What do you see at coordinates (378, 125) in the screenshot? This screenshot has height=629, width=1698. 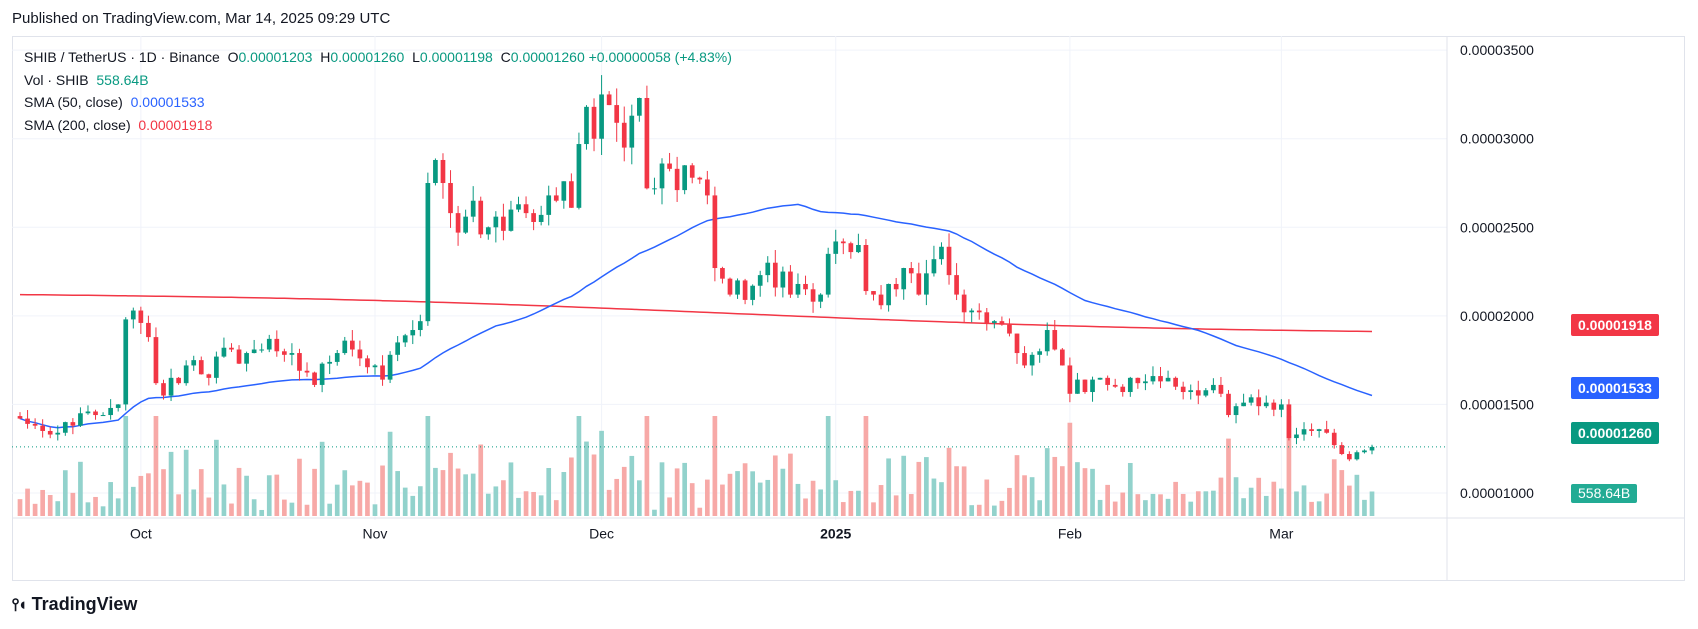 I see `sma200-legend-row: SMA (200, close) 0.00001918` at bounding box center [378, 125].